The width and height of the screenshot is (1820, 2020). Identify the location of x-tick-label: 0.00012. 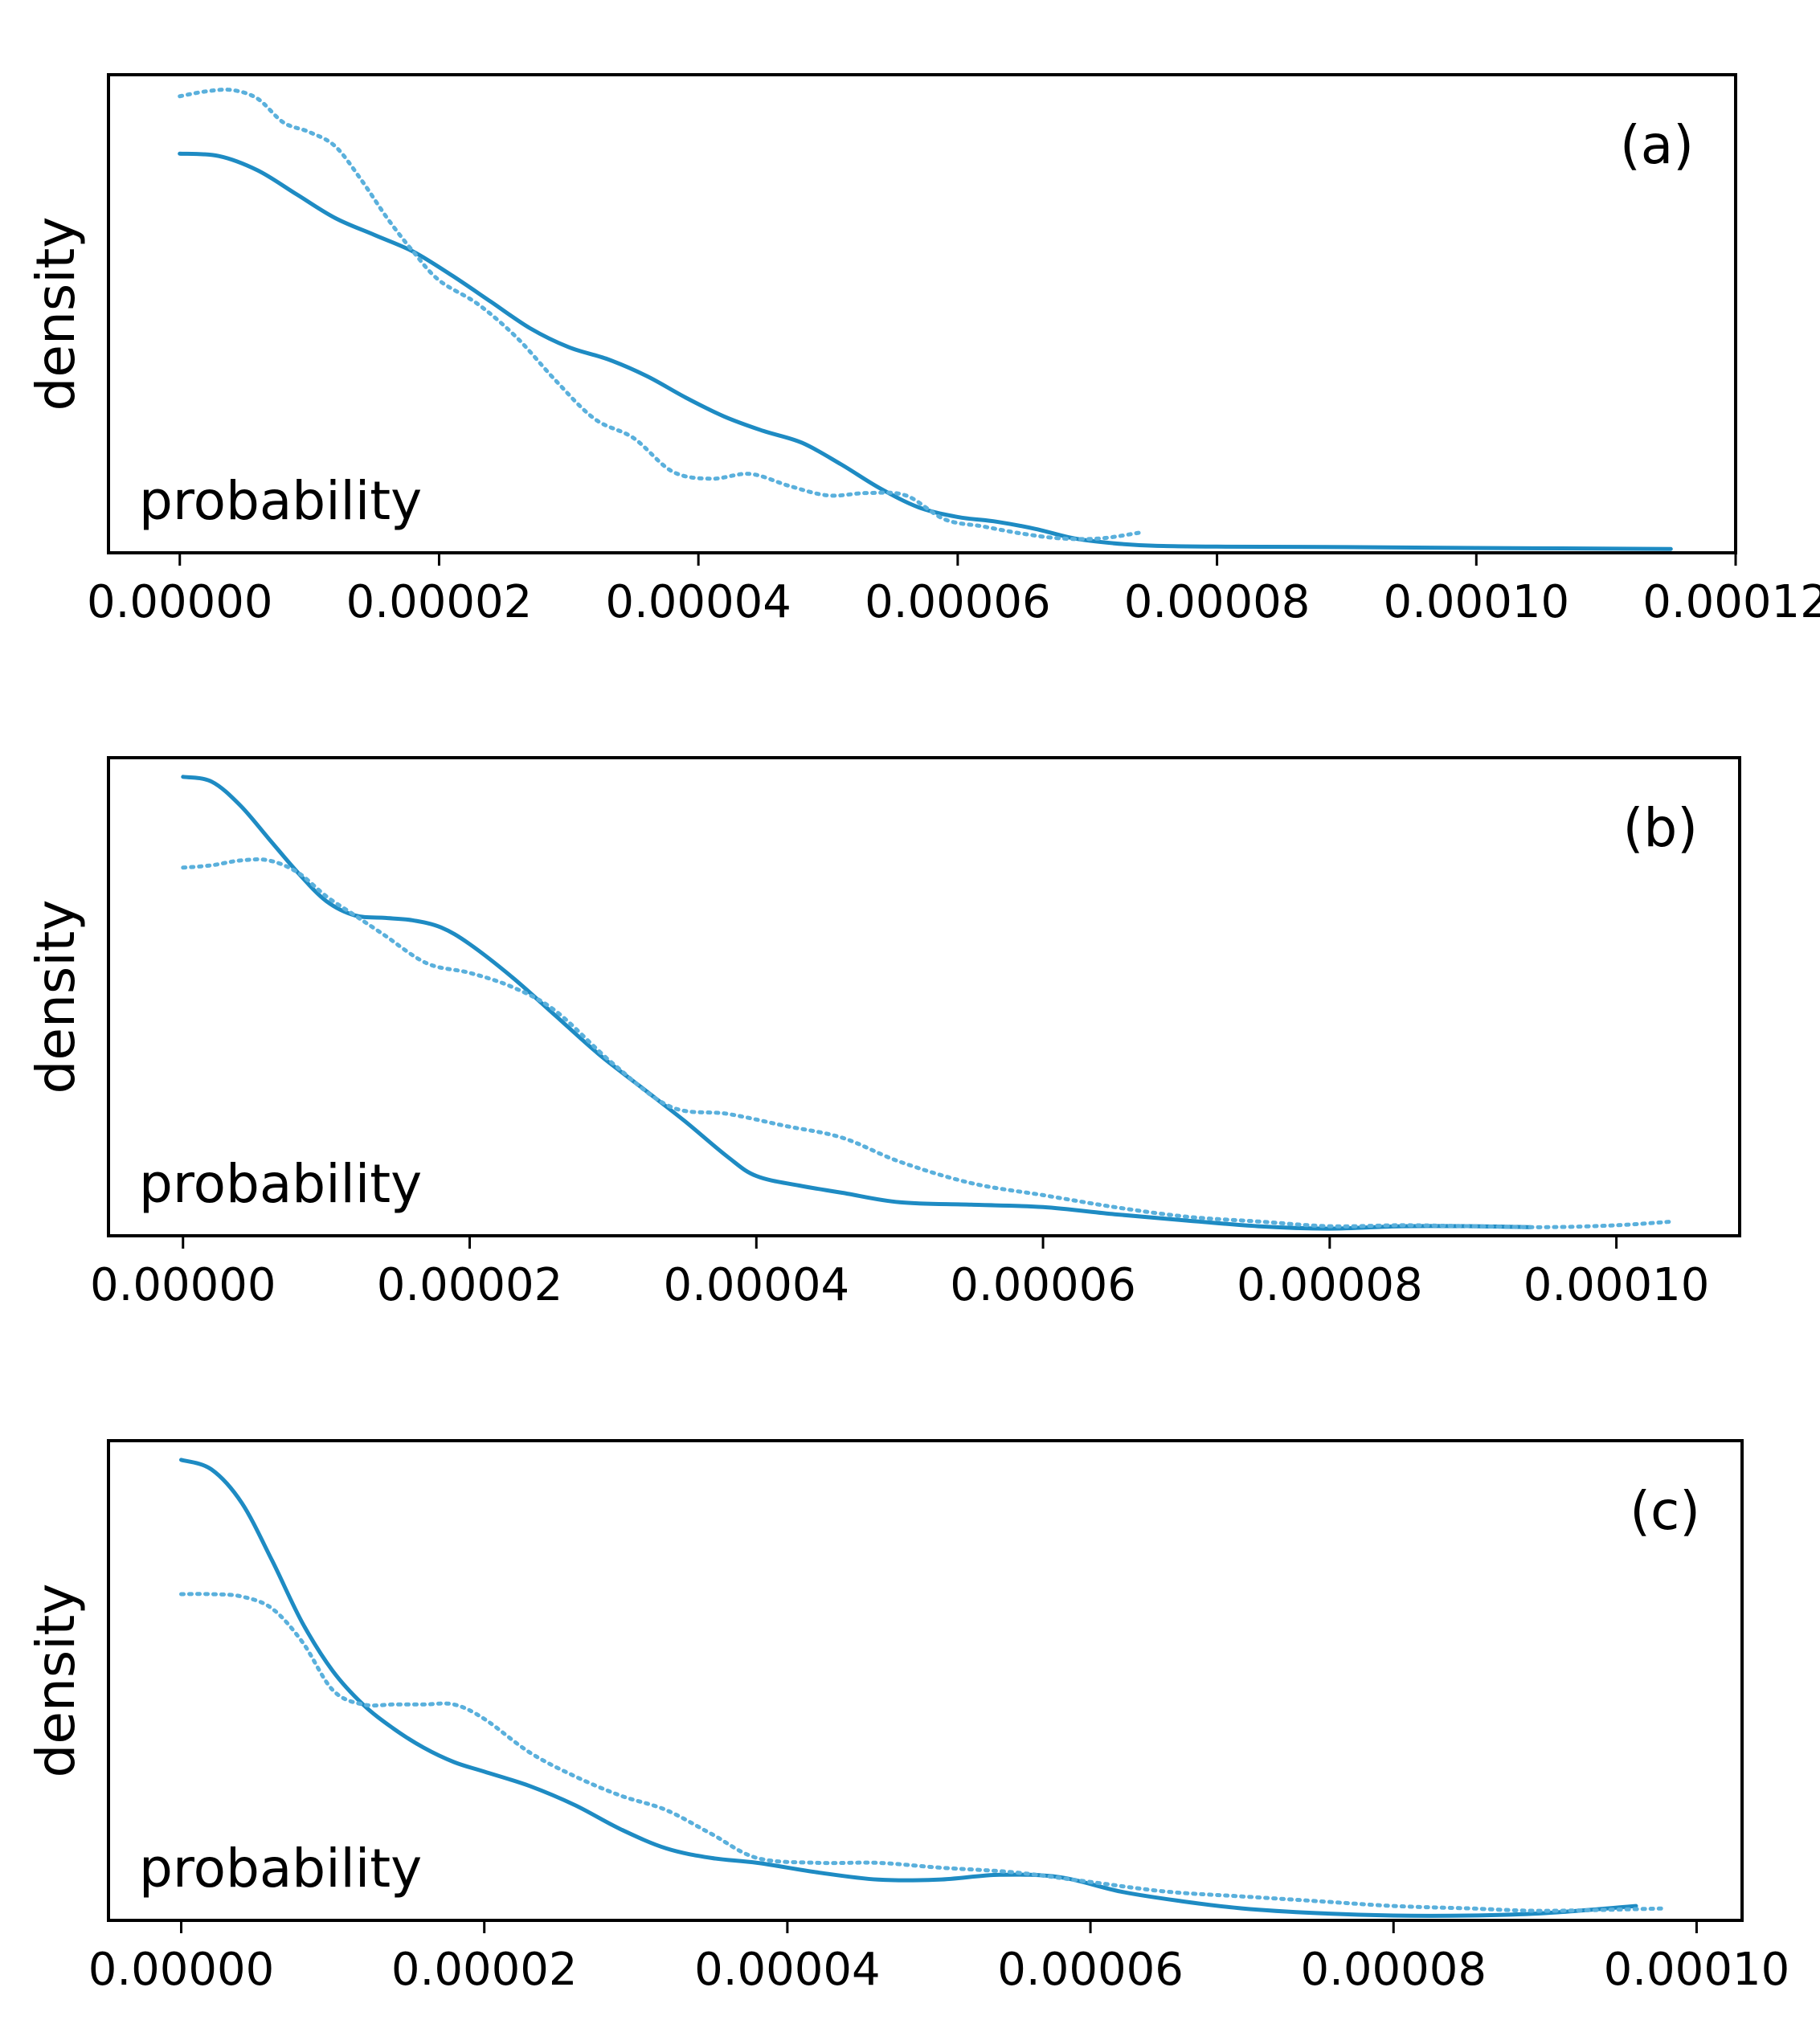
(1731, 602).